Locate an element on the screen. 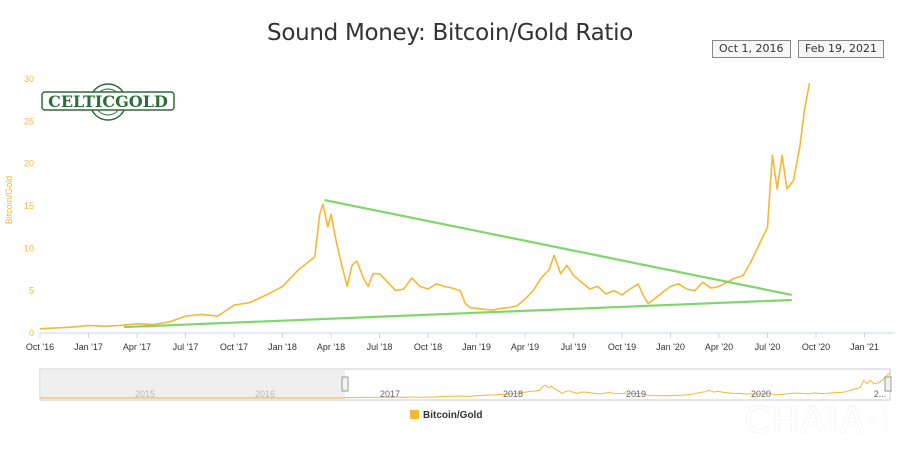 This screenshot has height=452, width=900. legend-swatch is located at coordinates (414, 414).